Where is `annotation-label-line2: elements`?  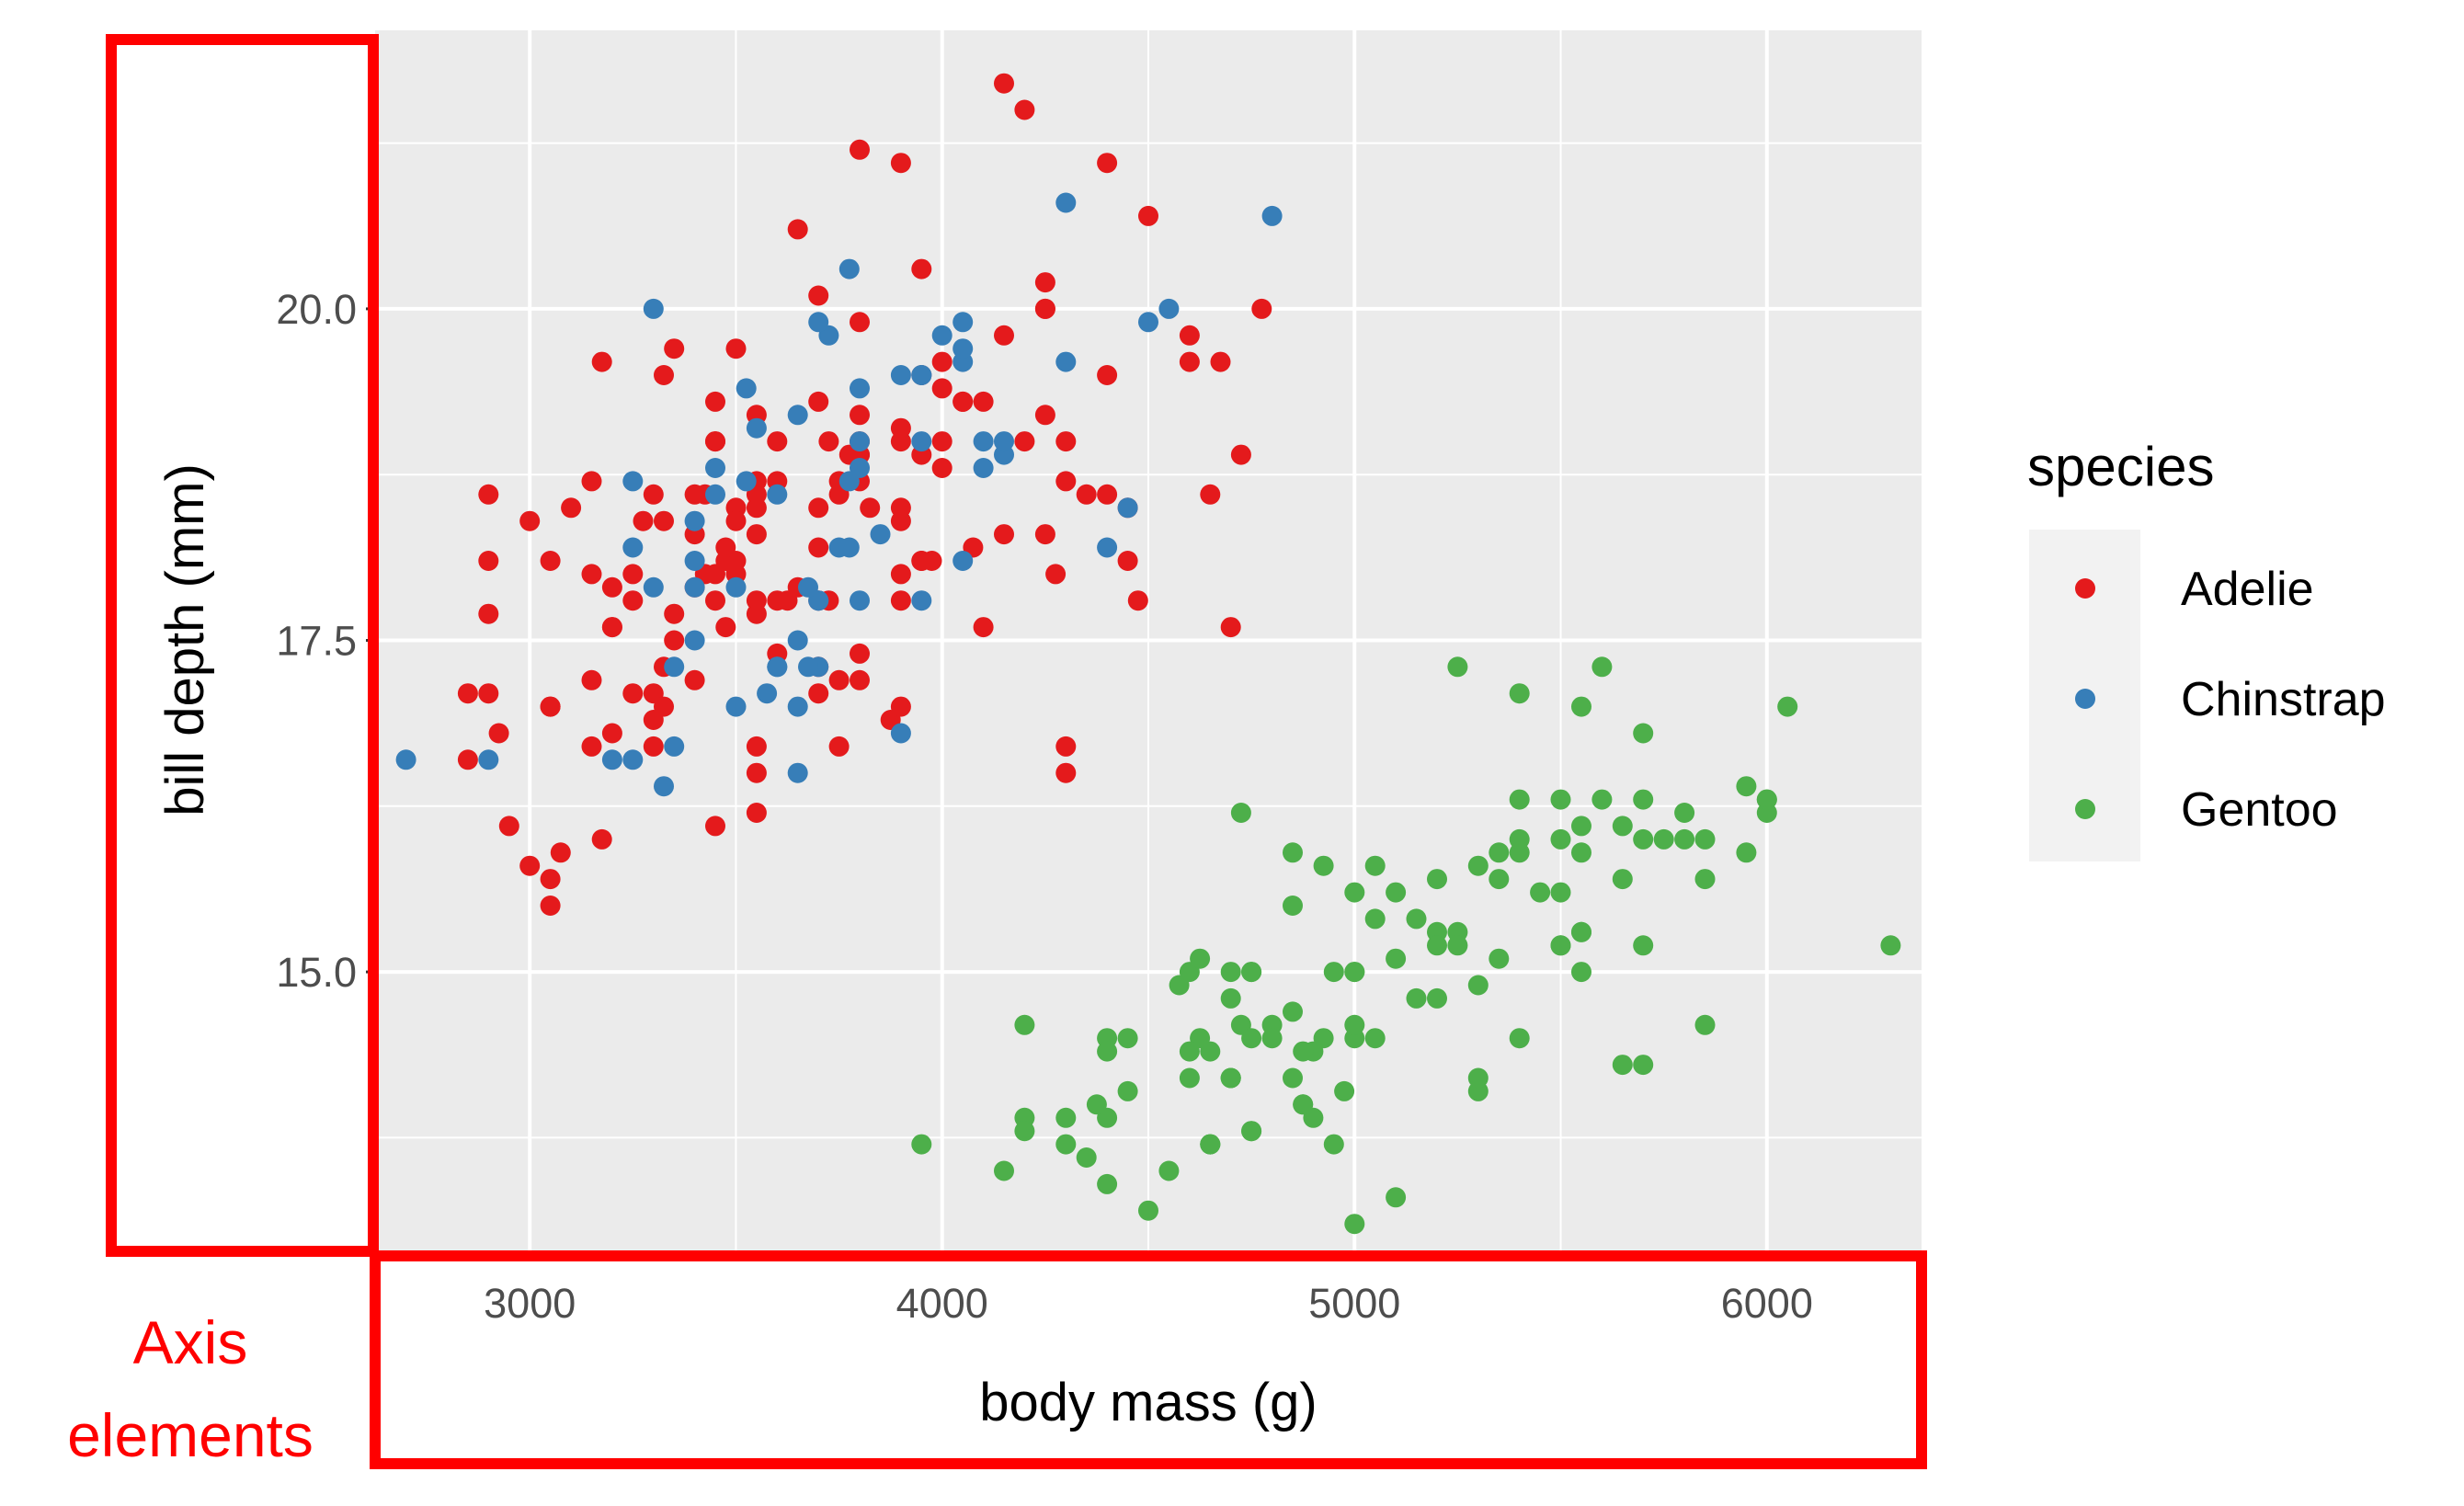 annotation-label-line2: elements is located at coordinates (190, 1435).